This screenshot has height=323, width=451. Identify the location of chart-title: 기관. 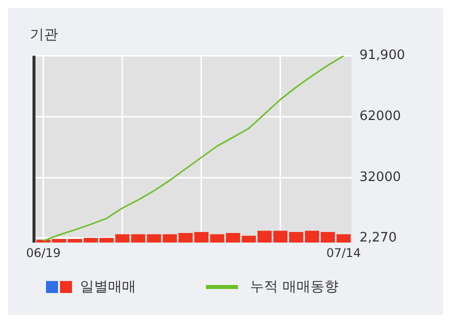
(44, 35).